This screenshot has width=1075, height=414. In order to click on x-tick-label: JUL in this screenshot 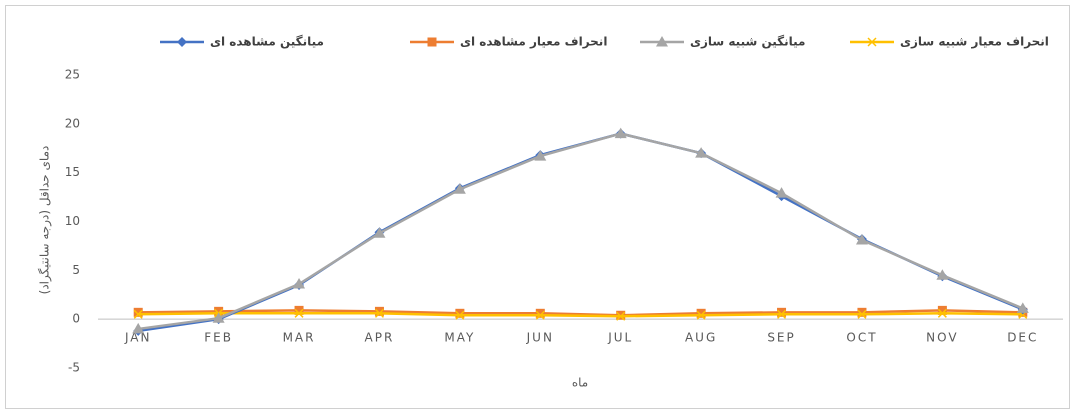, I will do `click(620, 338)`.